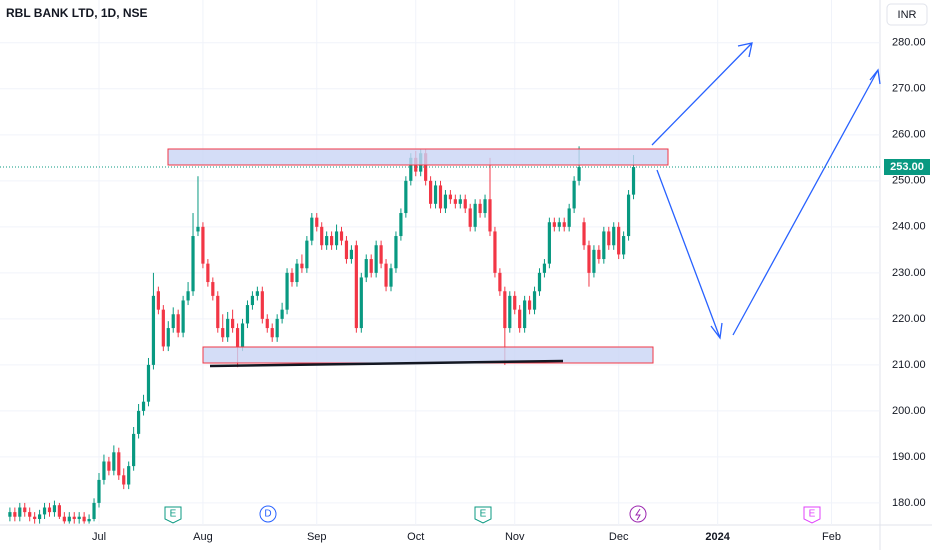 The image size is (932, 550). I want to click on x-tick-label: Nov, so click(515, 537).